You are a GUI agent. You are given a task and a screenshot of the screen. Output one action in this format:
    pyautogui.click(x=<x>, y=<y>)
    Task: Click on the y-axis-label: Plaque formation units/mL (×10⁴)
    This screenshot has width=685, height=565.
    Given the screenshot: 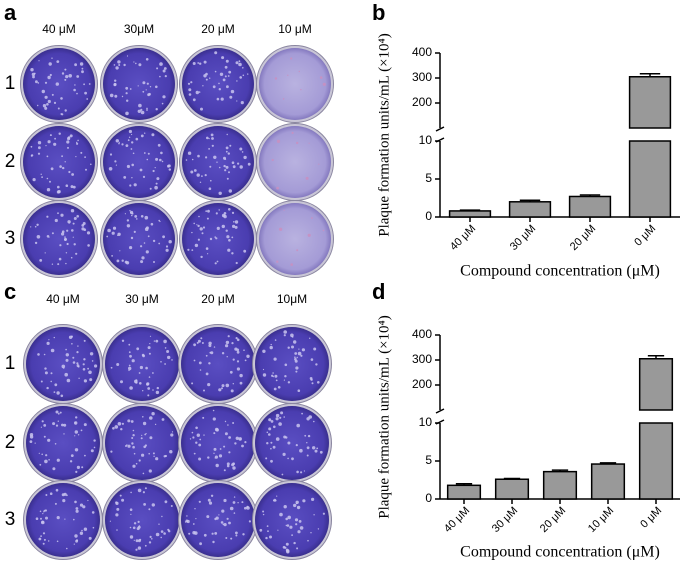 What is the action you would take?
    pyautogui.click(x=384, y=135)
    